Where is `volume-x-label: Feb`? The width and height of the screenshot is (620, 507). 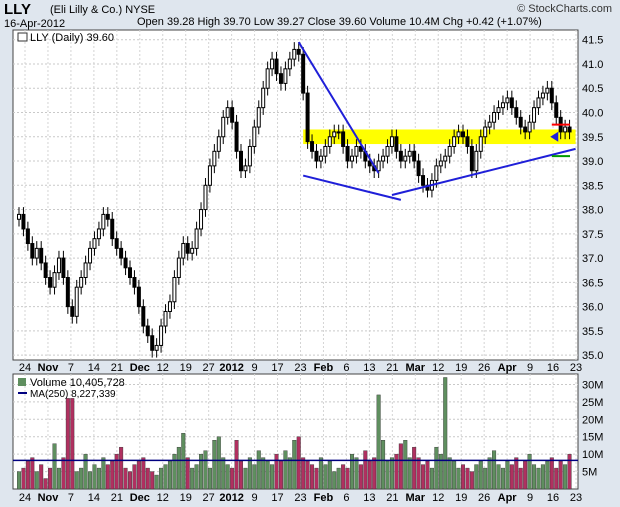
volume-x-label: Feb is located at coordinates (324, 498).